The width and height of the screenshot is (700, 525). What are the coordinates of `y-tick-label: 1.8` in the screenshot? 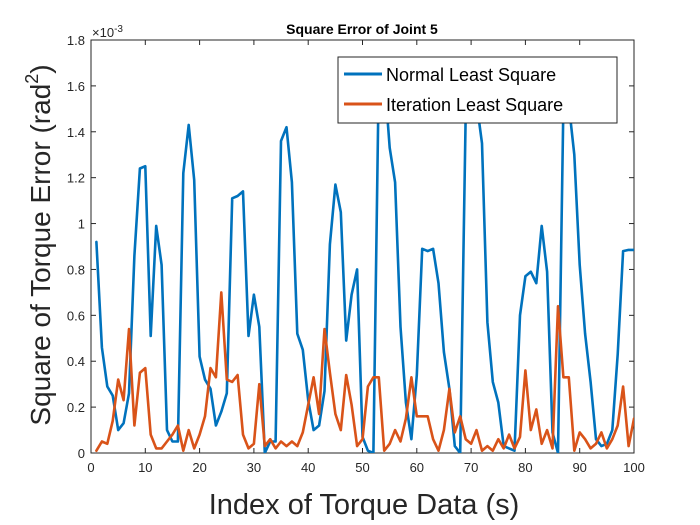 It's located at (76, 40).